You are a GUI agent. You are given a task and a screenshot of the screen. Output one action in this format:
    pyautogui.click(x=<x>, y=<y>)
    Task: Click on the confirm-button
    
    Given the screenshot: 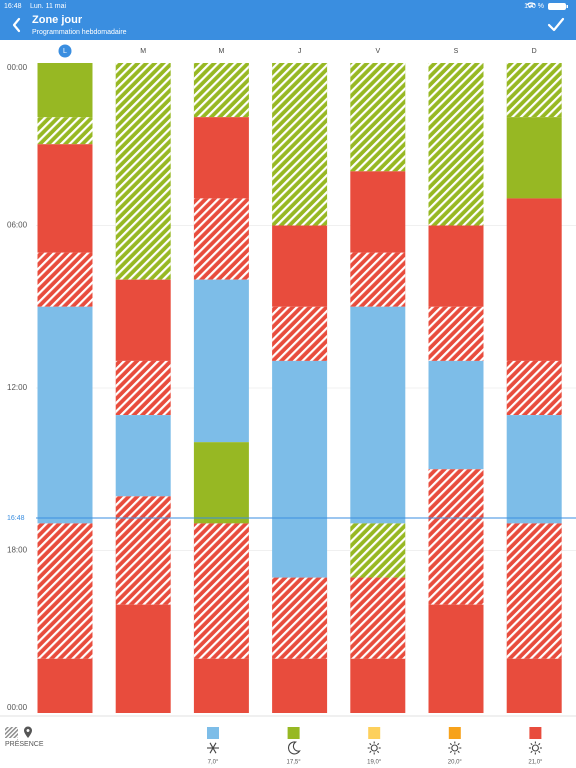 What is the action you would take?
    pyautogui.click(x=556, y=24)
    